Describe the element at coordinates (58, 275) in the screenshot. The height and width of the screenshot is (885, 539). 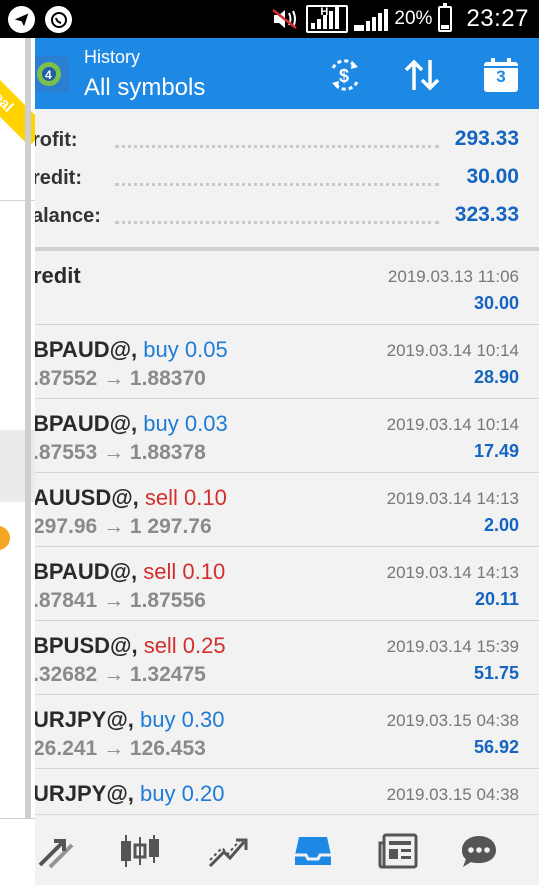
I see `row-symbol: redit` at that location.